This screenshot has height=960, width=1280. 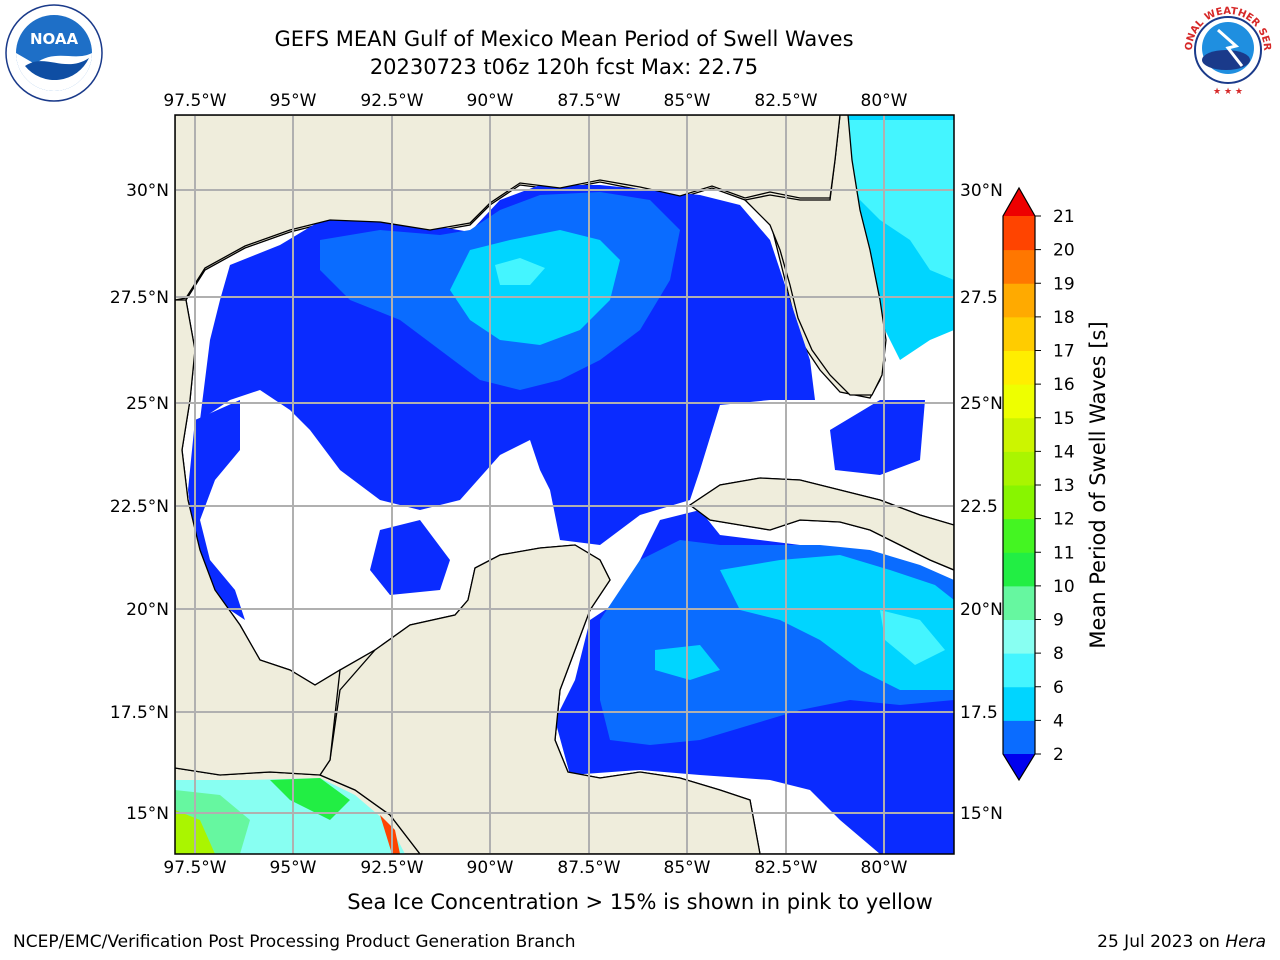 I want to click on us-coast-land, so click(x=508, y=208).